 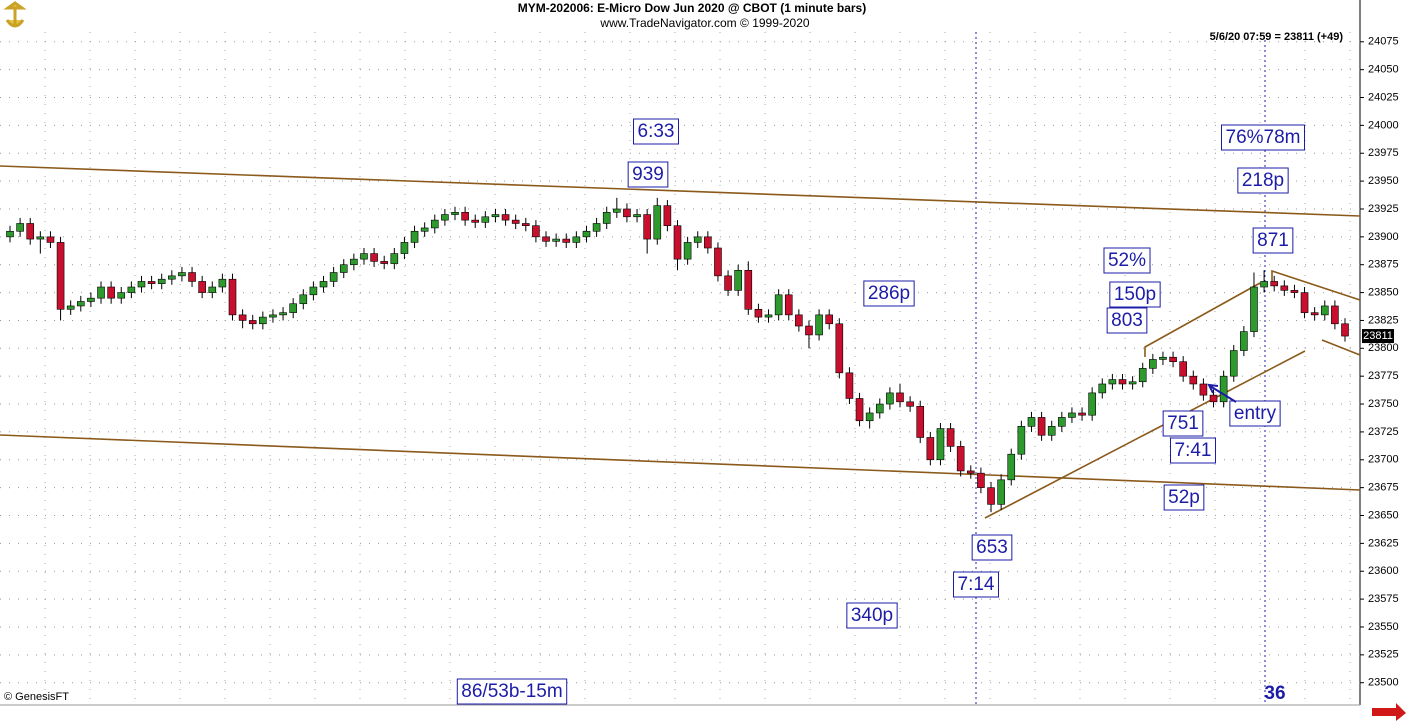 I want to click on y-tick-label: 23725, so click(x=1383, y=432).